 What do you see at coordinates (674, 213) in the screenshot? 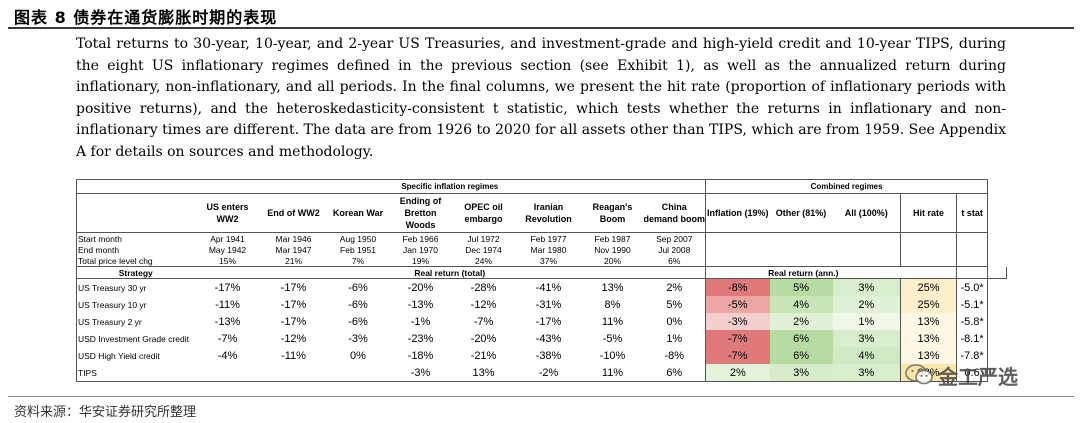
I see `regime-header: China demand boom` at bounding box center [674, 213].